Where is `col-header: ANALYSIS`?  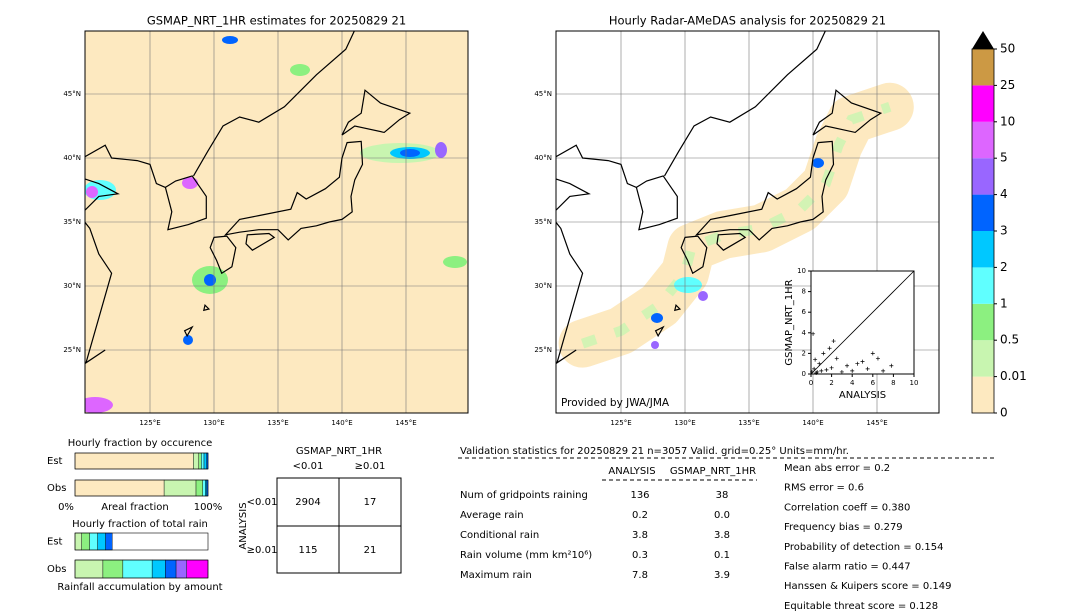 col-header: ANALYSIS is located at coordinates (631, 471).